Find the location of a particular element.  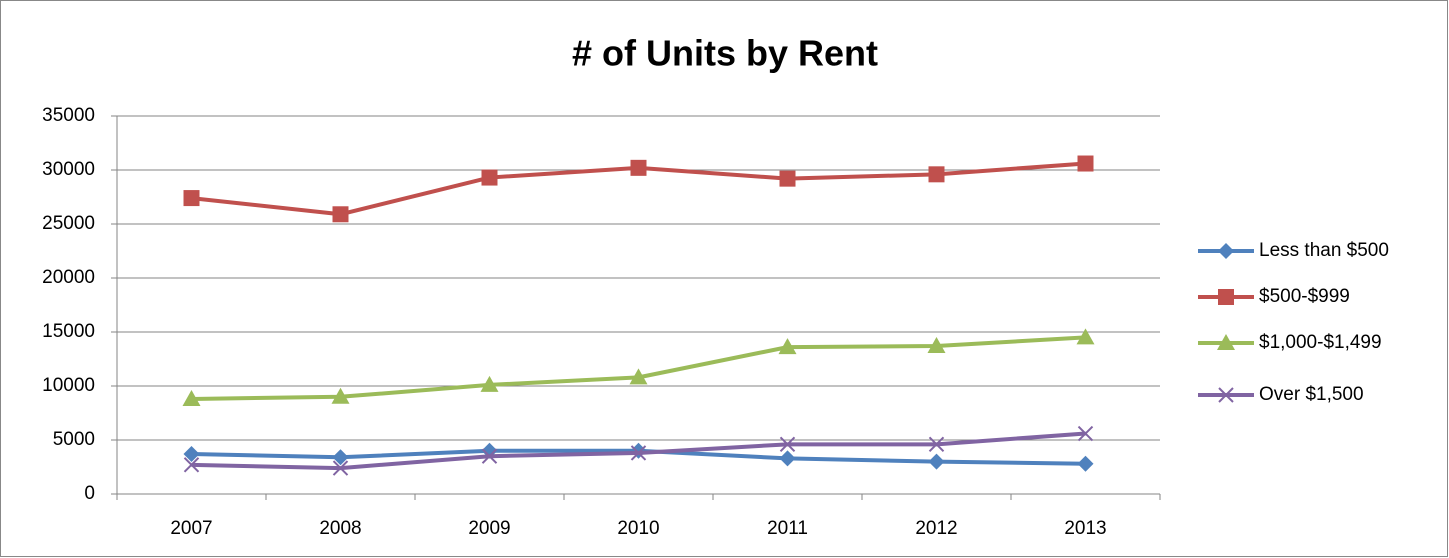

chart-title: # of Units by Rent is located at coordinates (725, 53).